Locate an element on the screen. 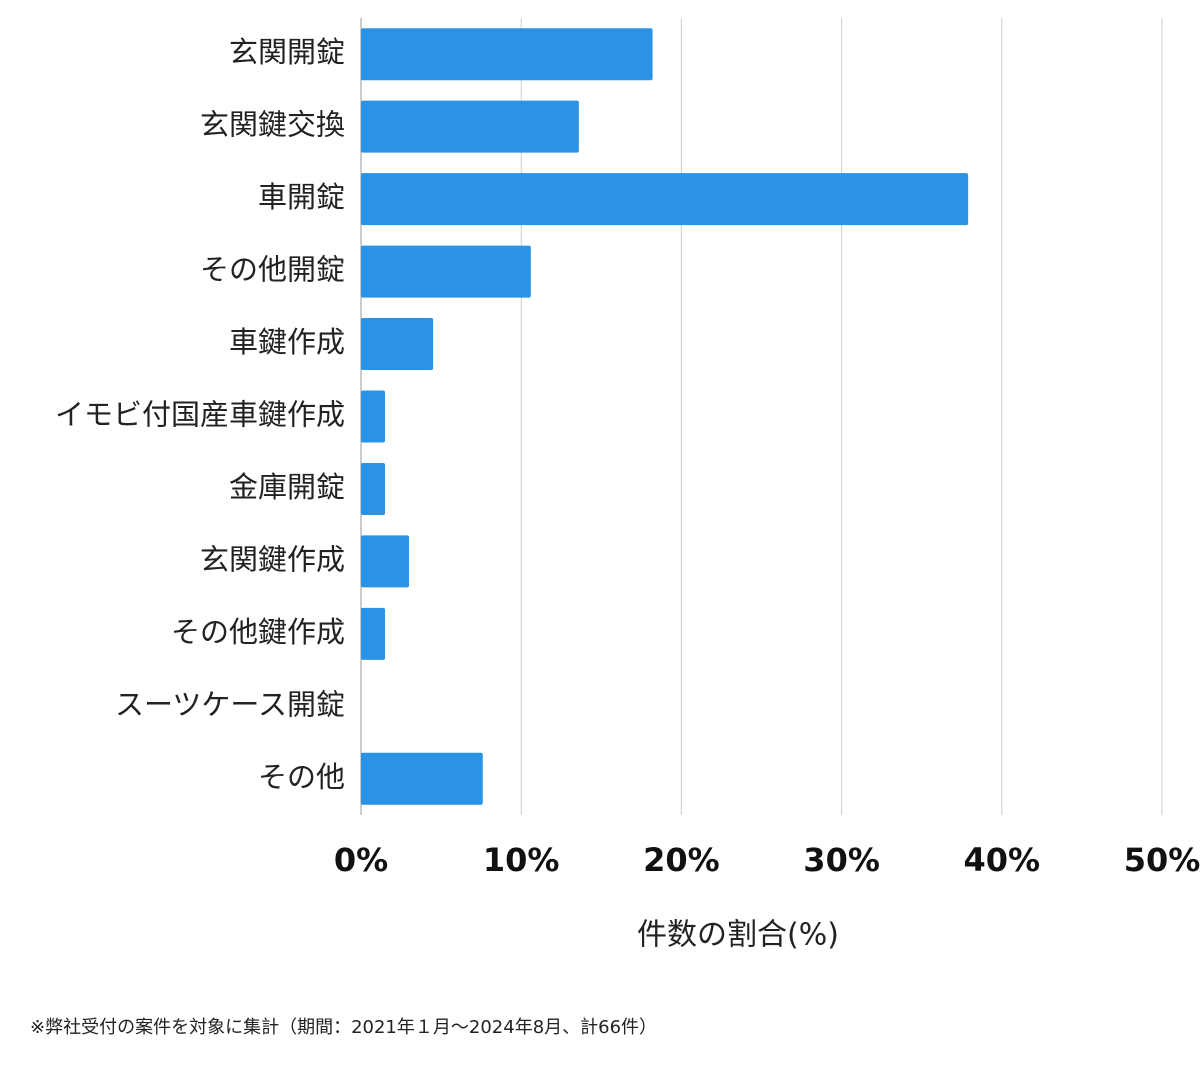 Image resolution: width=1200 pixels, height=1073 pixels. x-tick-label: 50% is located at coordinates (1162, 860).